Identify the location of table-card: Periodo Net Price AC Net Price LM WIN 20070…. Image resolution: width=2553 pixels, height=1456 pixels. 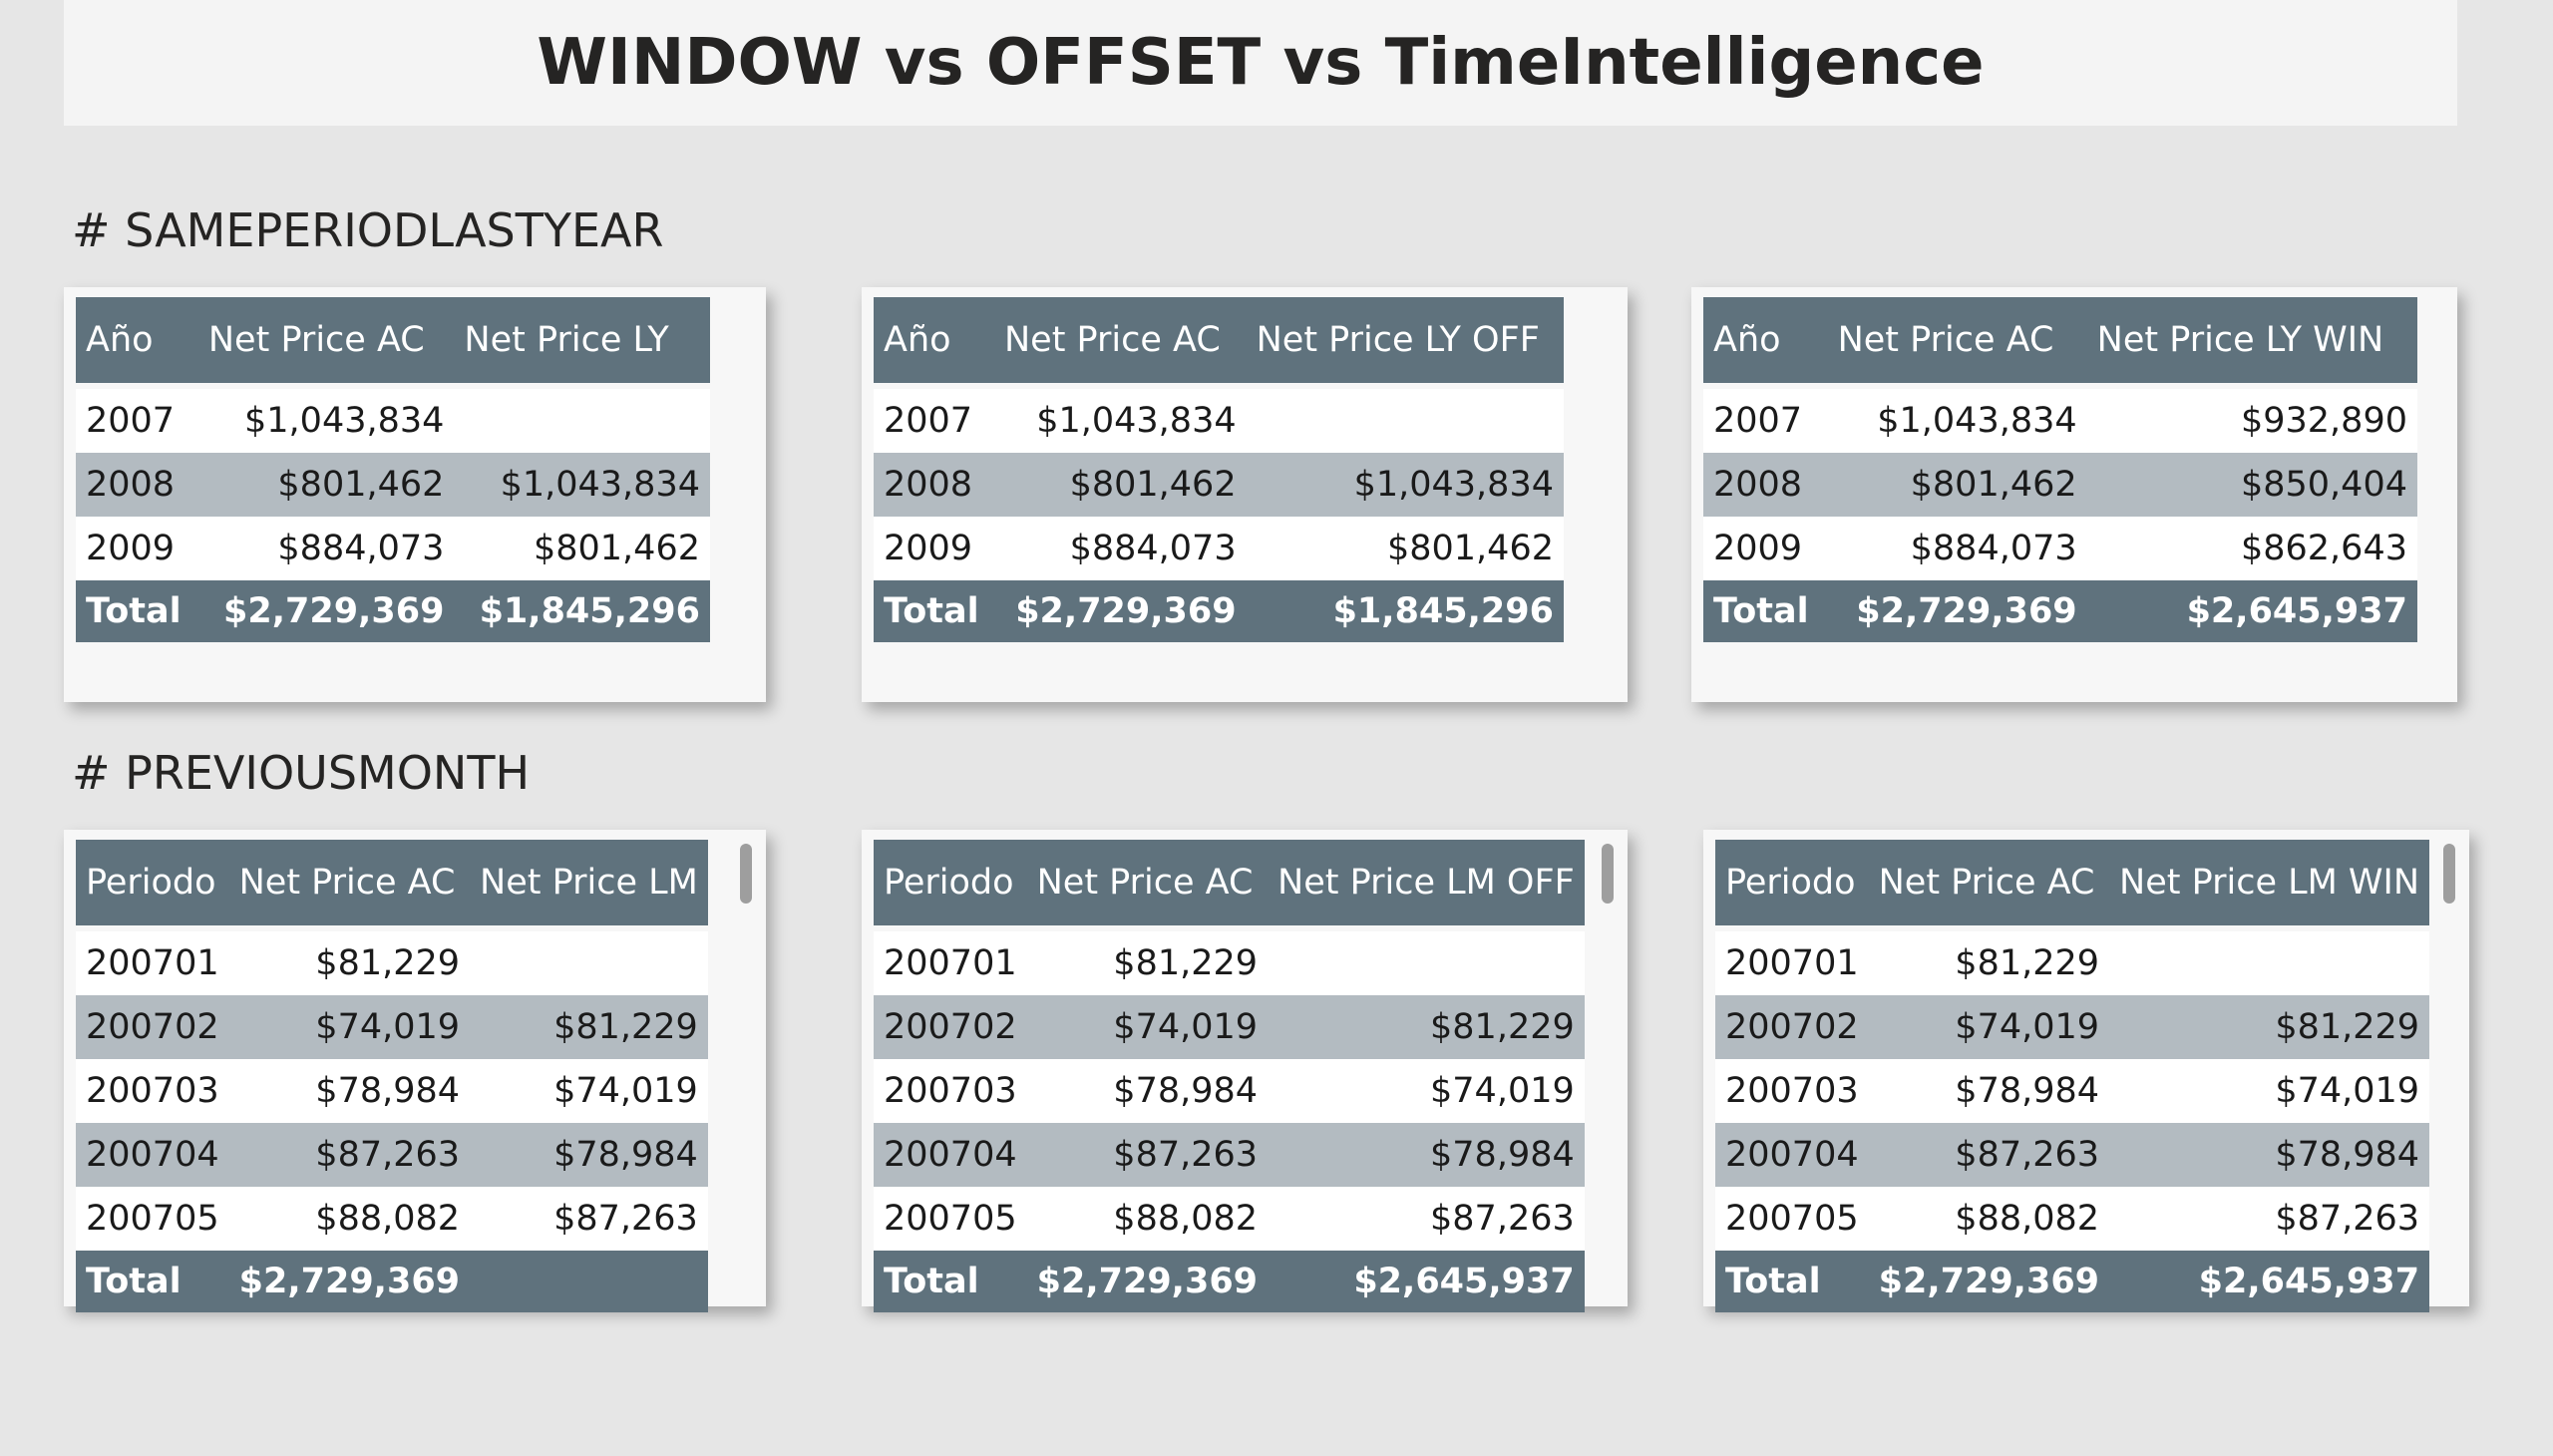
(2086, 1071).